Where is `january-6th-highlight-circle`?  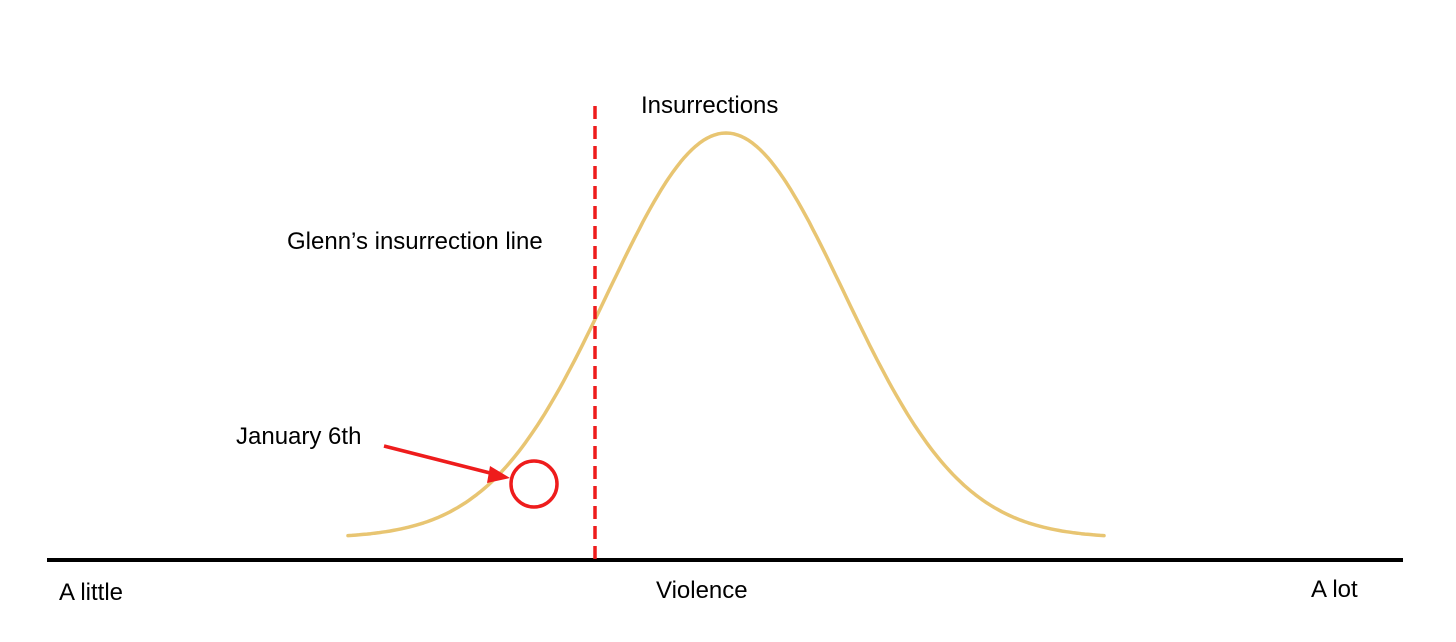 january-6th-highlight-circle is located at coordinates (534, 484).